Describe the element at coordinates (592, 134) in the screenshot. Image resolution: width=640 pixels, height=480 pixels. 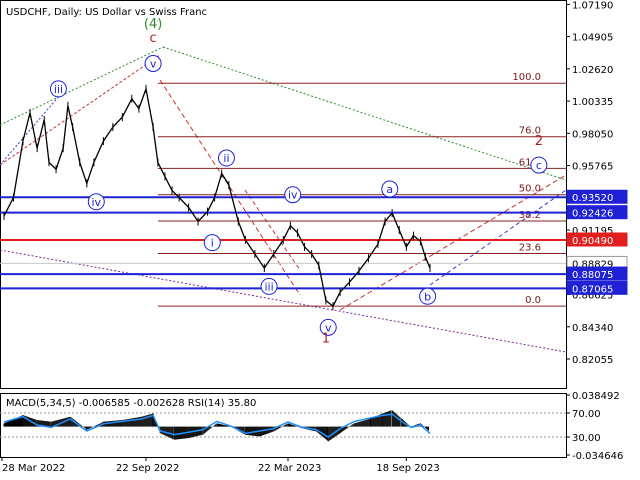
I see `price-axis-label: 0.98050` at that location.